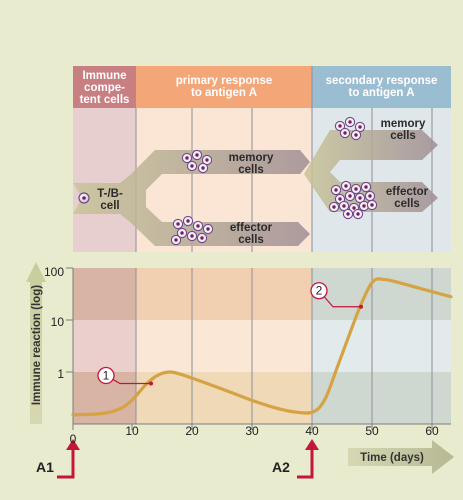  I want to click on effector-cells-secondary-label-line1: effector, so click(407, 192).